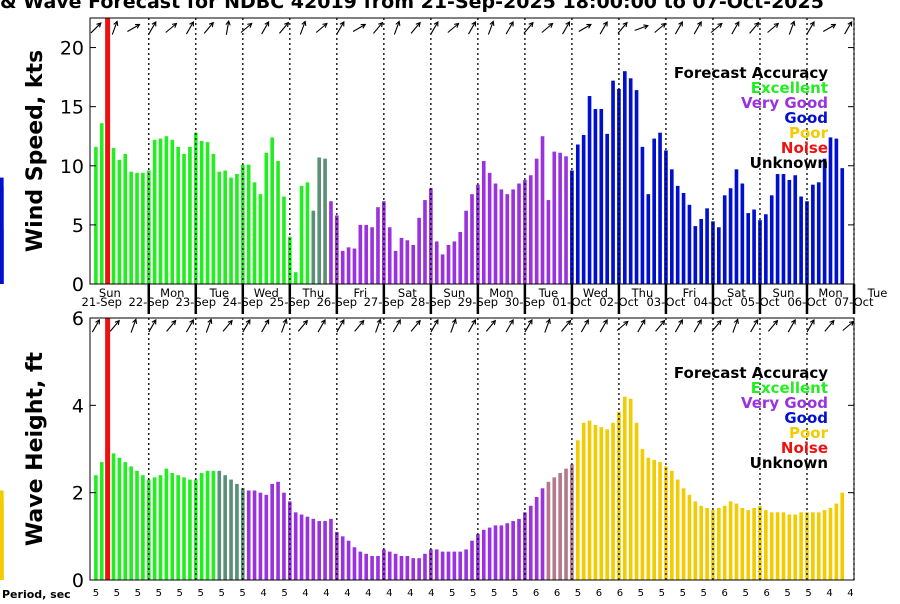 The width and height of the screenshot is (900, 604). What do you see at coordinates (313, 293) in the screenshot?
I see `day-weekday-label: Thu` at bounding box center [313, 293].